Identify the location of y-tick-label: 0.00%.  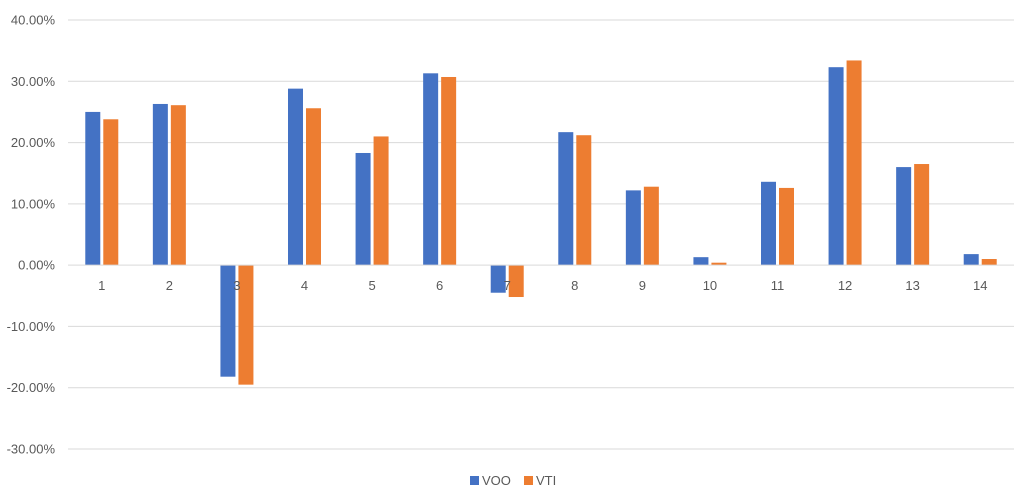
(36, 265).